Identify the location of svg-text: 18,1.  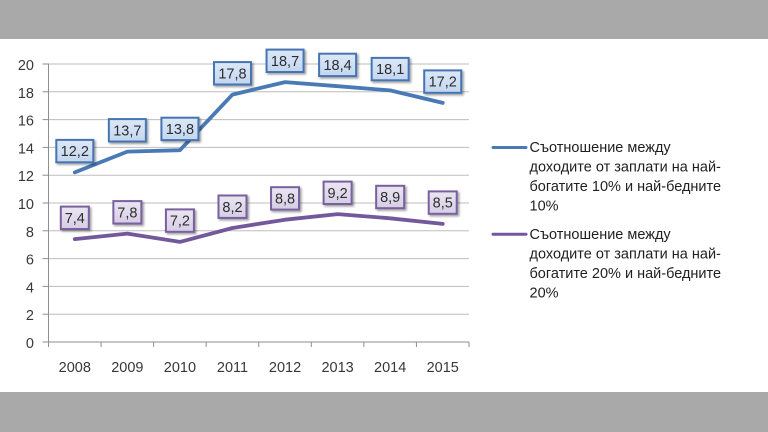
(390, 70).